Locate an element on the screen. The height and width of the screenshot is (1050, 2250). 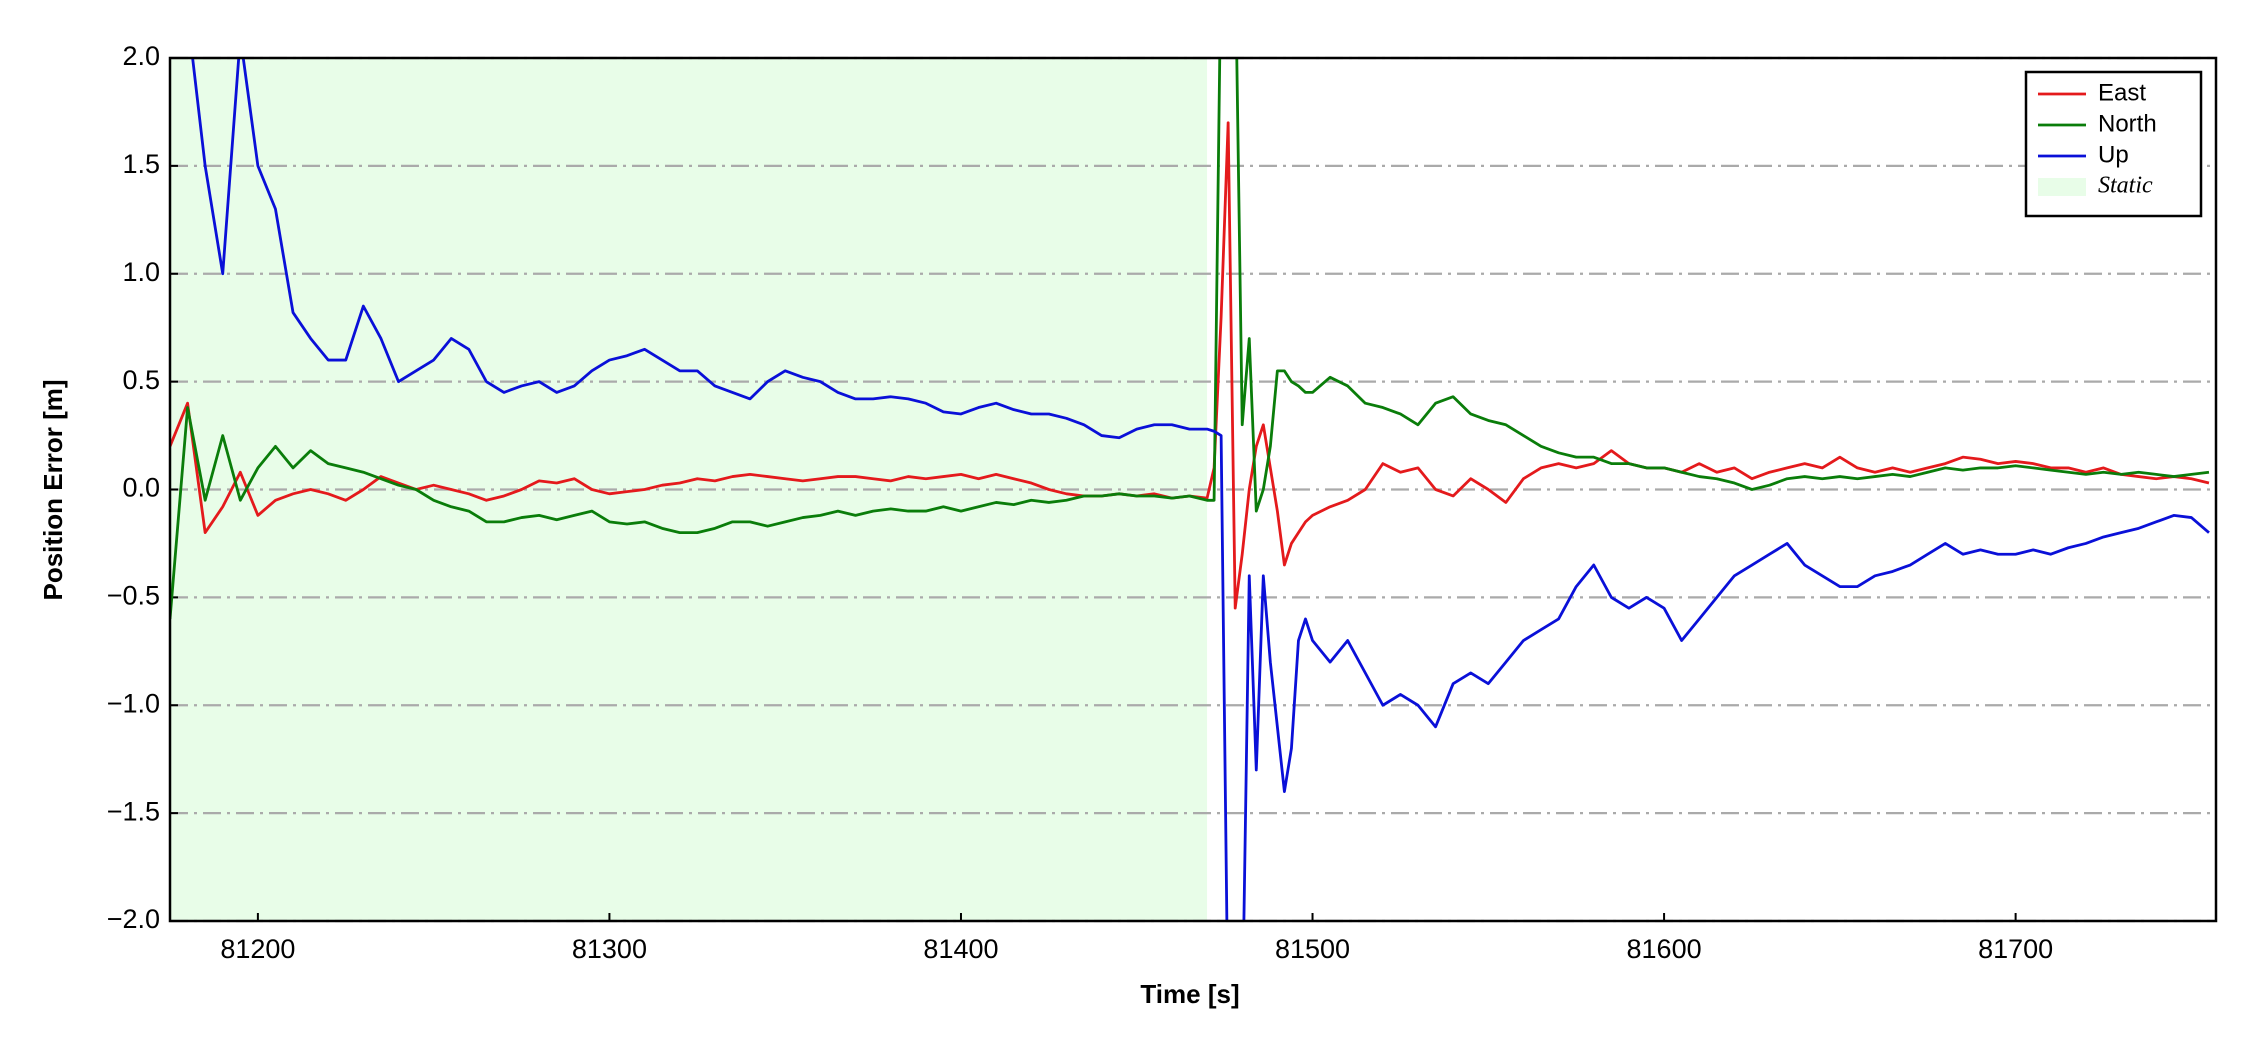
y-tick-label: −2.0 is located at coordinates (133, 919).